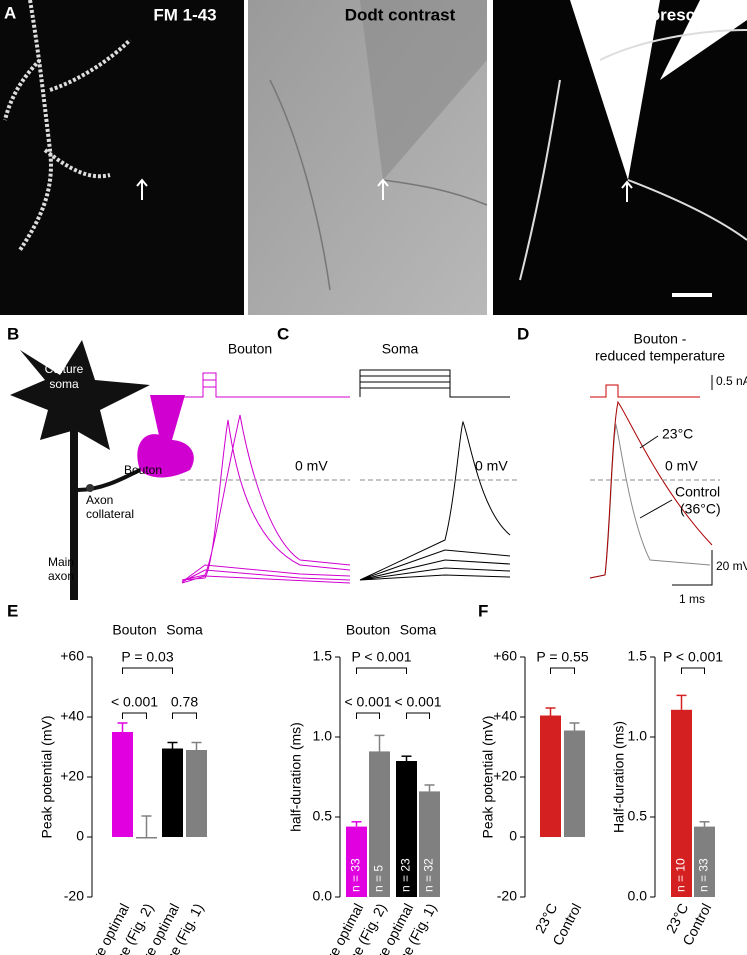 This screenshot has height=955, width=747. What do you see at coordinates (99, 500) in the screenshot?
I see `cell-label: Axon` at bounding box center [99, 500].